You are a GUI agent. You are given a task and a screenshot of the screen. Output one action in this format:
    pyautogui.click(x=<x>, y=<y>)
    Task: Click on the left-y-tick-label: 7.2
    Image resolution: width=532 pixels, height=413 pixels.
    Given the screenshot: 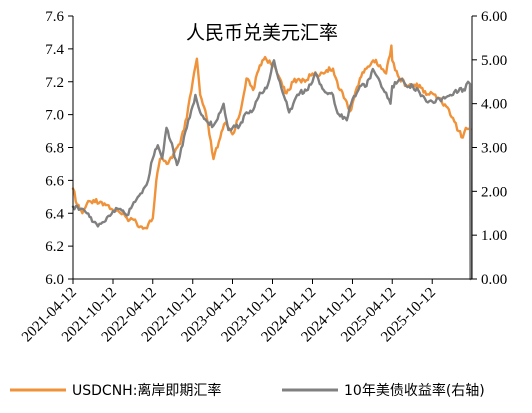 What is the action you would take?
    pyautogui.click(x=54, y=83)
    